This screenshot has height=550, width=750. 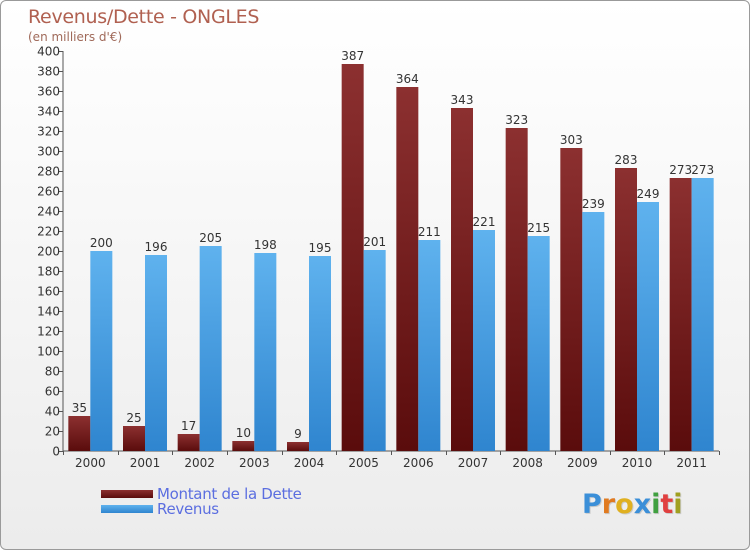 I want to click on bar-debt-2001, so click(x=134, y=438).